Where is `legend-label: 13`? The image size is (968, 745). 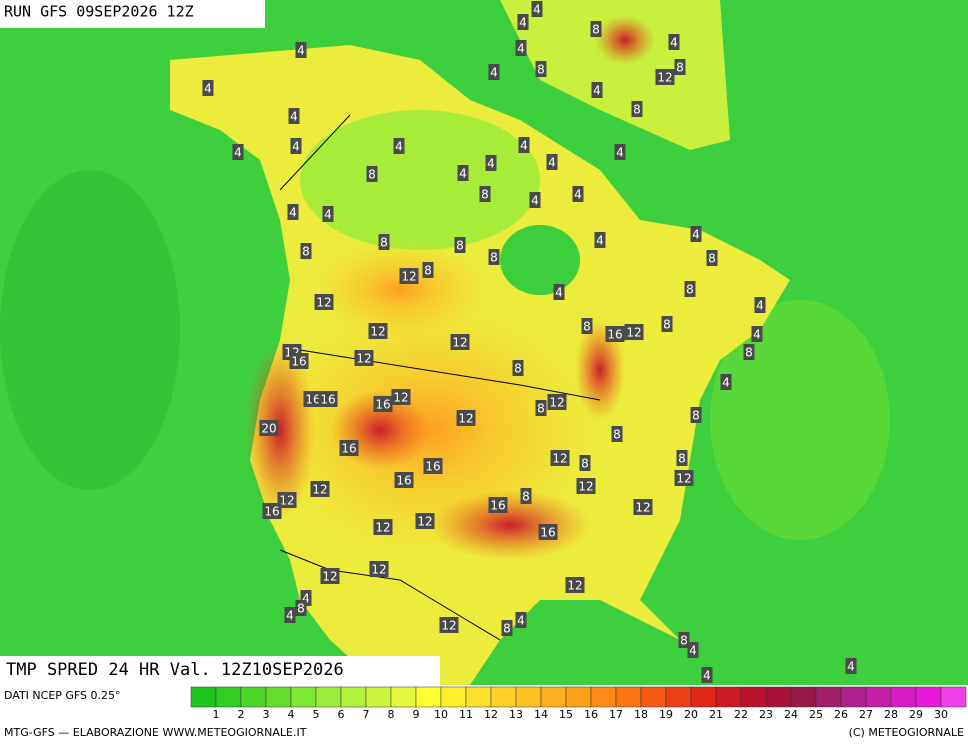
legend-label: 13 is located at coordinates (516, 714).